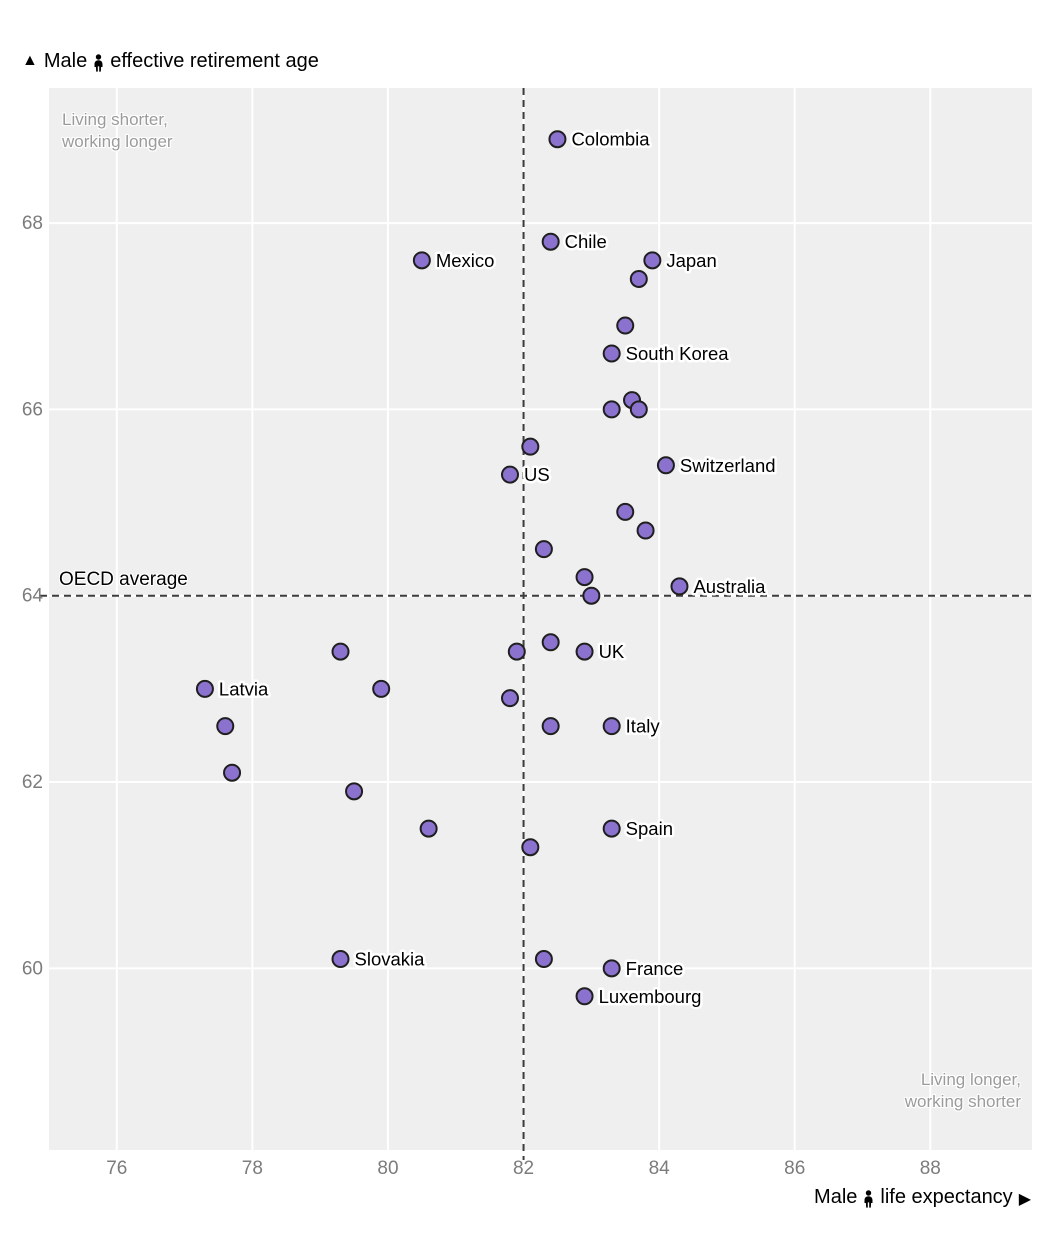  I want to click on x-tick-label: 76, so click(116, 1168).